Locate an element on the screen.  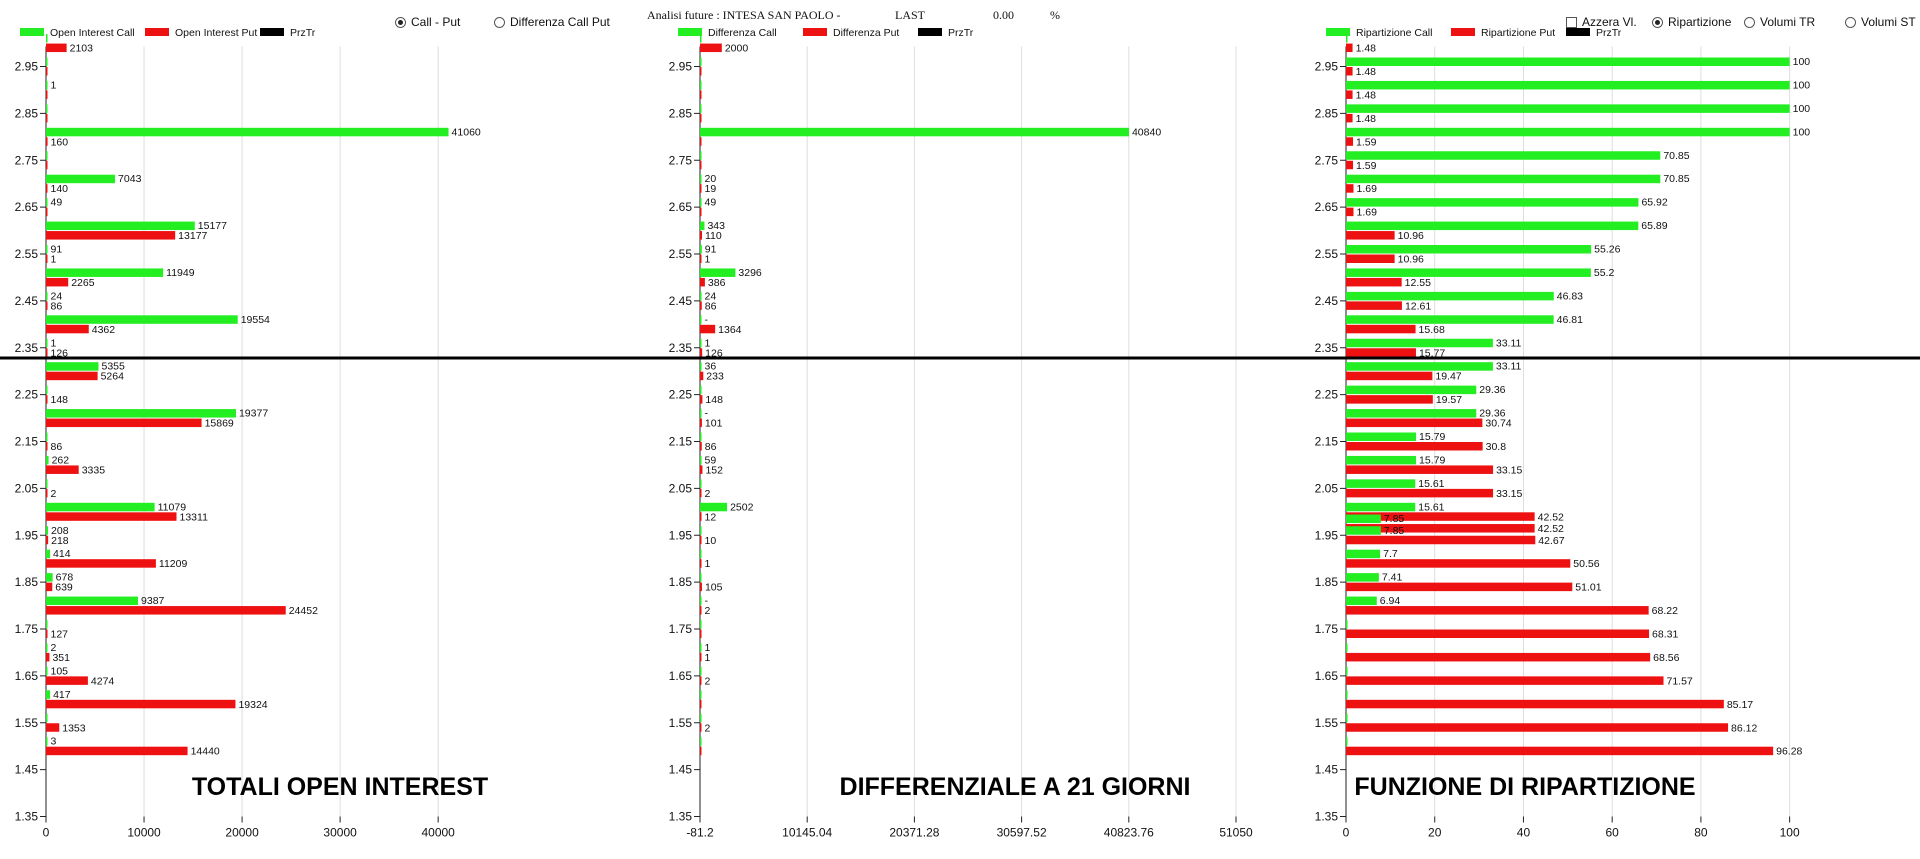
data-label-call: 7043 is located at coordinates (130, 179).